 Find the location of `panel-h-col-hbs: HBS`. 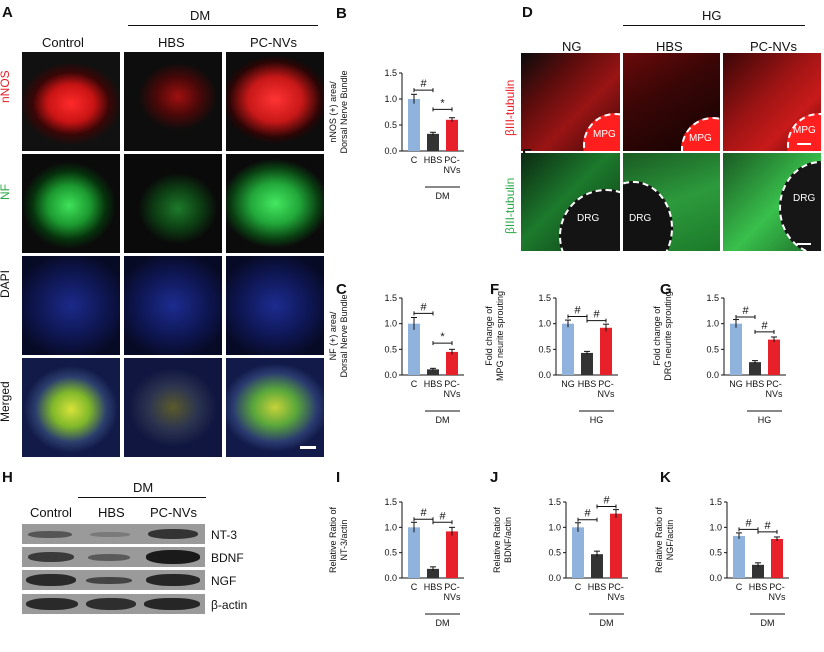

panel-h-col-hbs: HBS is located at coordinates (111, 512).